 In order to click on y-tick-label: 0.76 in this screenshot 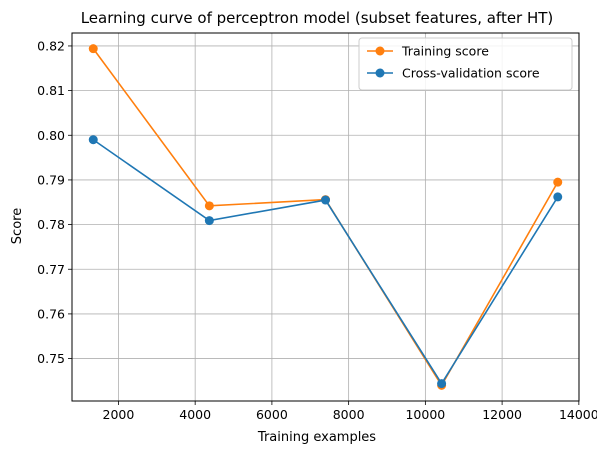, I will do `click(51, 313)`.